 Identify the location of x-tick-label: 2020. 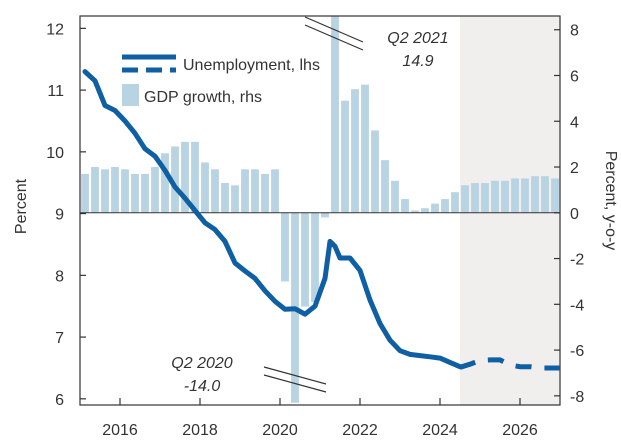
(280, 430).